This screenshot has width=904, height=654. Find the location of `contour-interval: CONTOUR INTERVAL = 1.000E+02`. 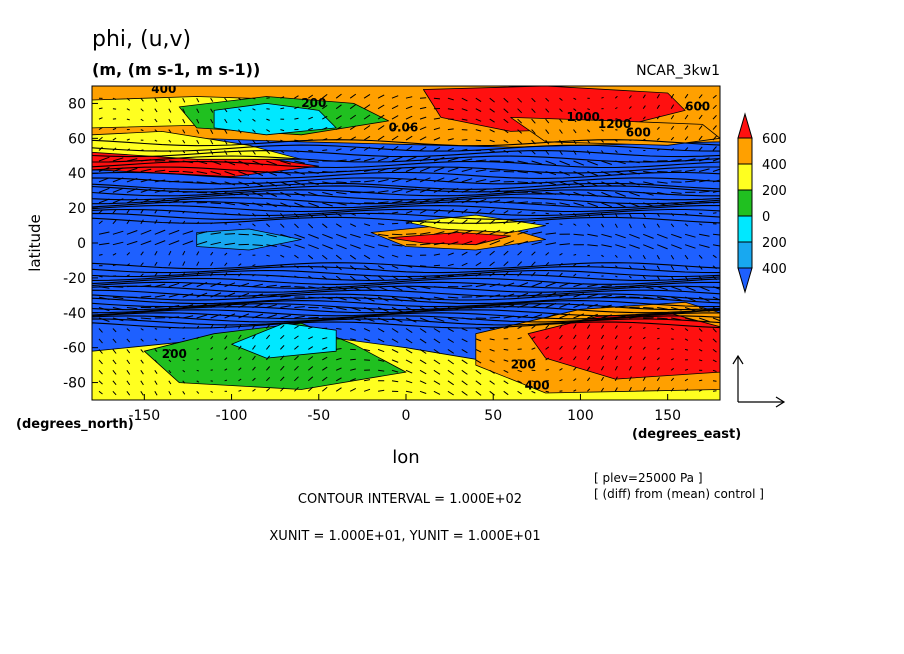

contour-interval: CONTOUR INTERVAL = 1.000E+02 is located at coordinates (410, 499).